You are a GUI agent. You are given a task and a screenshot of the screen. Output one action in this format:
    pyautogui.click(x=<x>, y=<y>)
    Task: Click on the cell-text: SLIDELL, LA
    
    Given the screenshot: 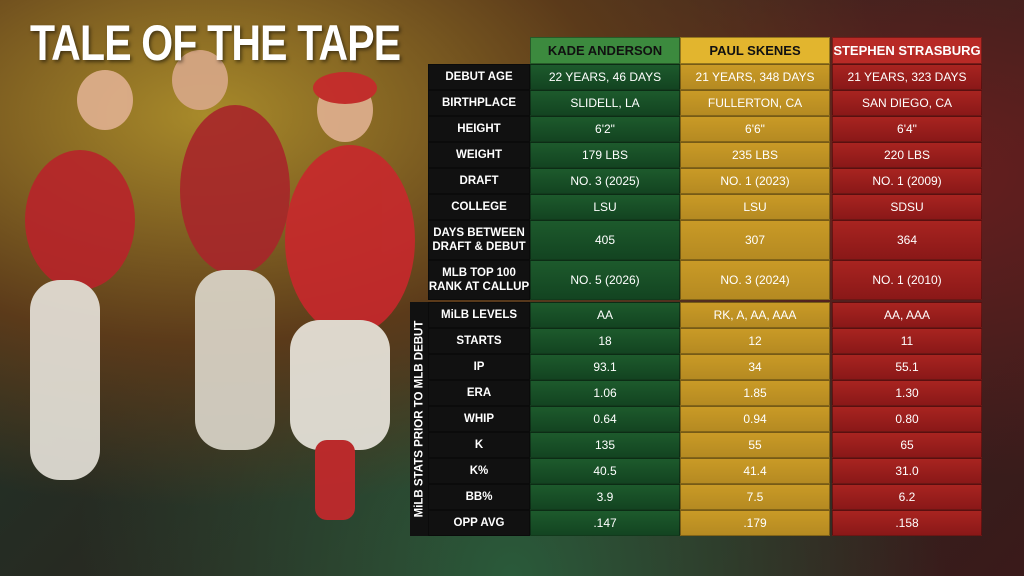 What is the action you would take?
    pyautogui.click(x=605, y=103)
    